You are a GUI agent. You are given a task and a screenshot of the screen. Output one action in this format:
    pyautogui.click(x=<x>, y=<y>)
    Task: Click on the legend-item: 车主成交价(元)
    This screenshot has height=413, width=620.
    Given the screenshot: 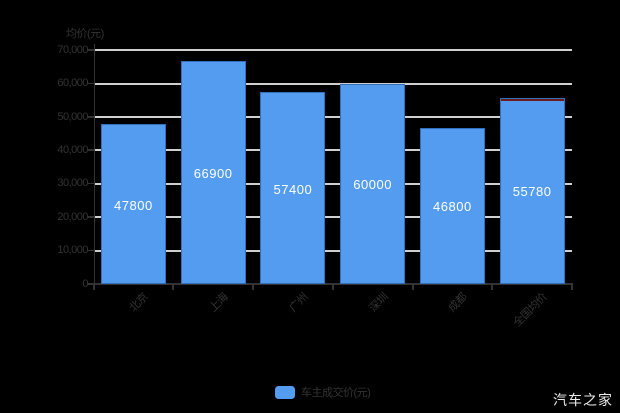 What is the action you would take?
    pyautogui.click(x=323, y=392)
    